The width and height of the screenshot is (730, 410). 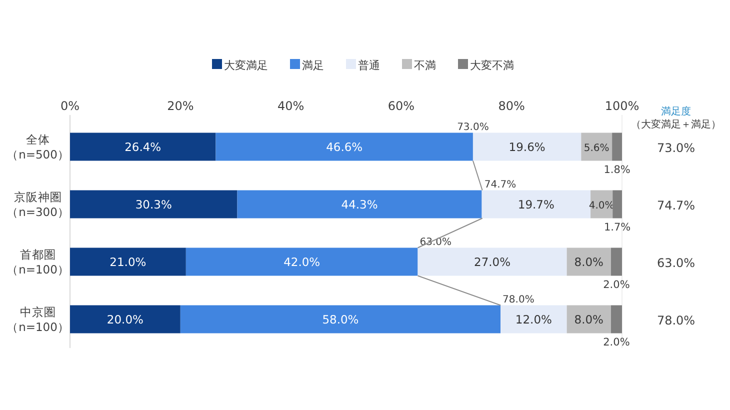 I want to click on data-label: 44.3%, so click(x=359, y=204).